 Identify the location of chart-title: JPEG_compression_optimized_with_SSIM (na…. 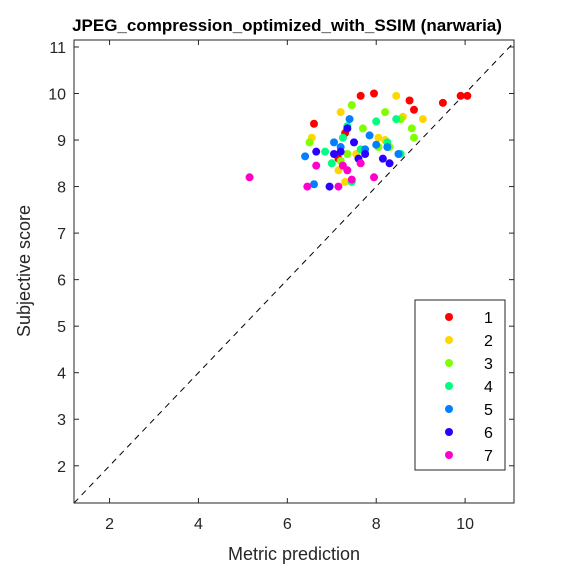
(287, 25).